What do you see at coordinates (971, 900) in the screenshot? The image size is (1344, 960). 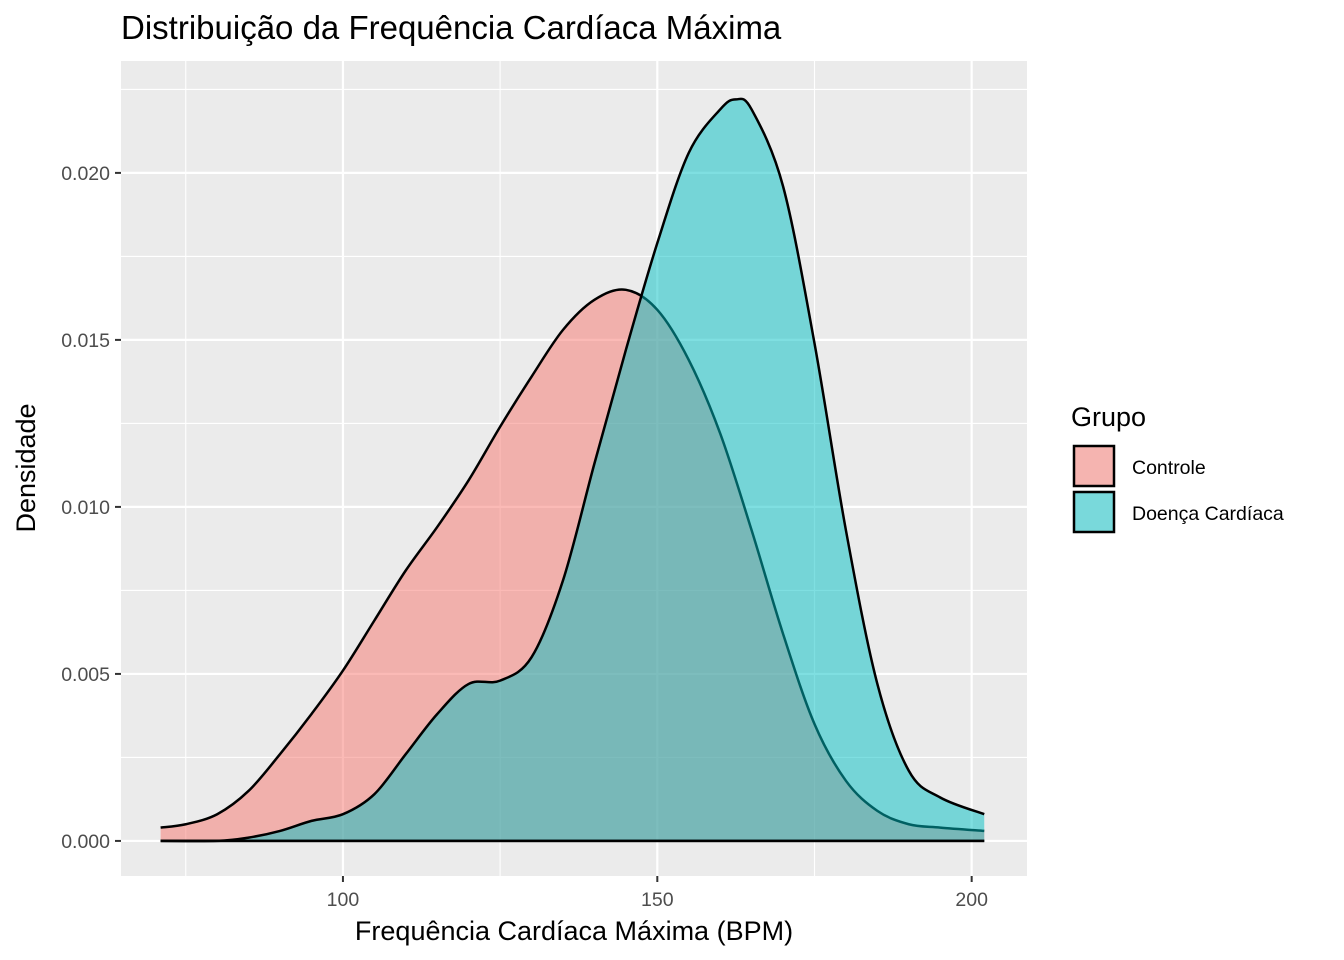 I see `x-tick-label: 200` at bounding box center [971, 900].